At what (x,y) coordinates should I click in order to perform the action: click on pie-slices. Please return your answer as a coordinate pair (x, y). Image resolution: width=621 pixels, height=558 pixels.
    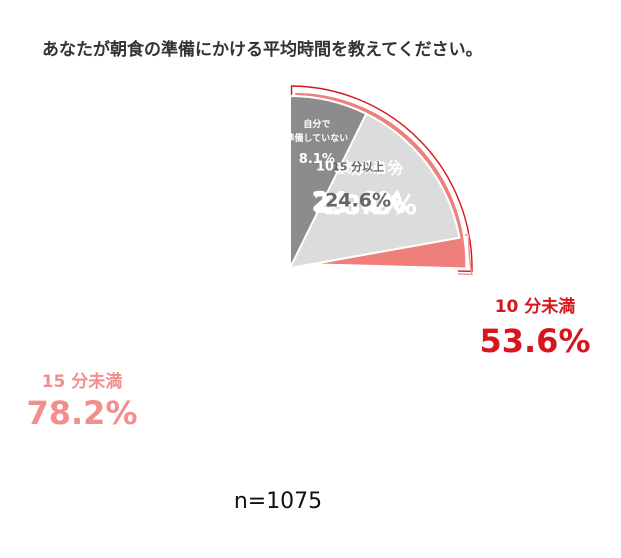
    Looking at the image, I should click on (378, 180).